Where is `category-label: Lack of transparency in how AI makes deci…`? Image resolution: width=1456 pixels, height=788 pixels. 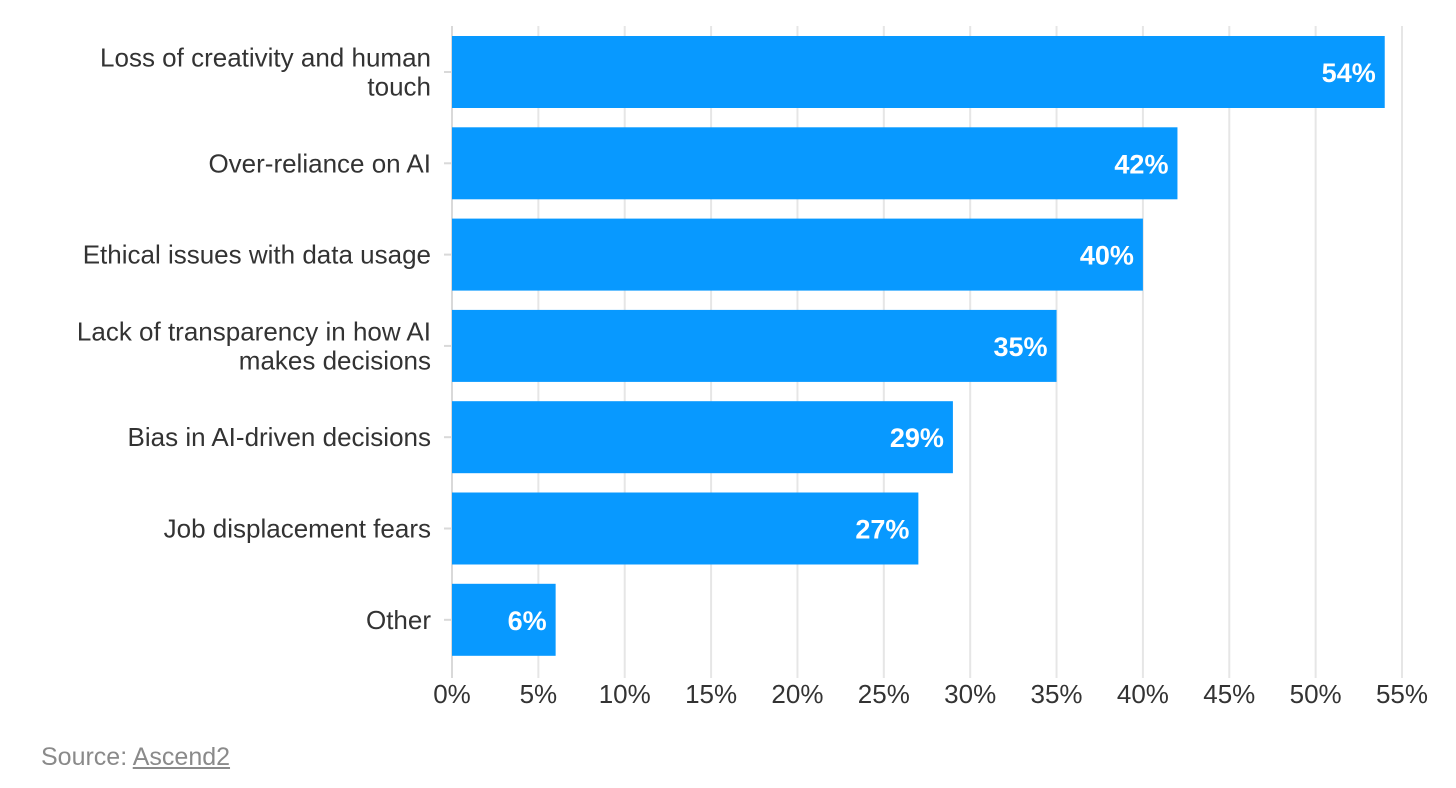
category-label: Lack of transparency in how AI makes deci… is located at coordinates (254, 345).